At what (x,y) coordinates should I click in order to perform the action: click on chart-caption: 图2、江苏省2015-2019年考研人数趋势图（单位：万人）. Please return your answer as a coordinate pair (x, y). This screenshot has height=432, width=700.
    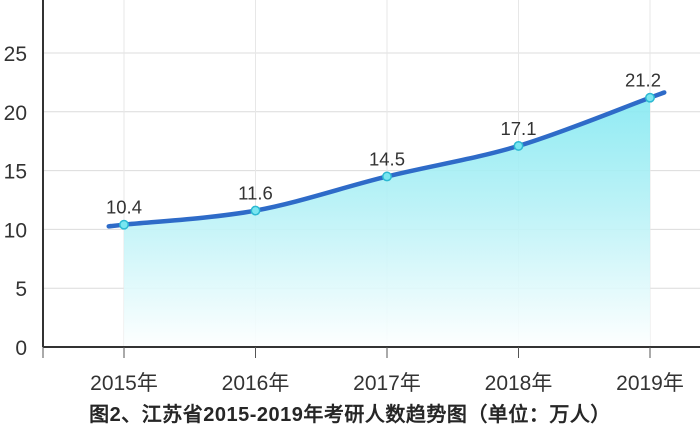
    Looking at the image, I should click on (350, 415).